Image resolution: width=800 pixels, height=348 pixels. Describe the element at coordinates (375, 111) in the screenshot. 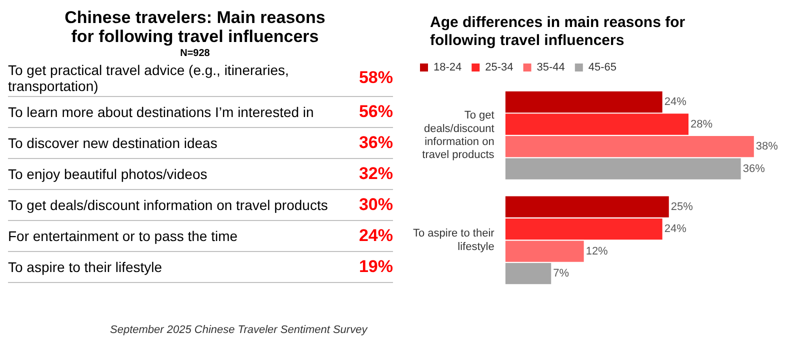

I see `text: 56%` at that location.